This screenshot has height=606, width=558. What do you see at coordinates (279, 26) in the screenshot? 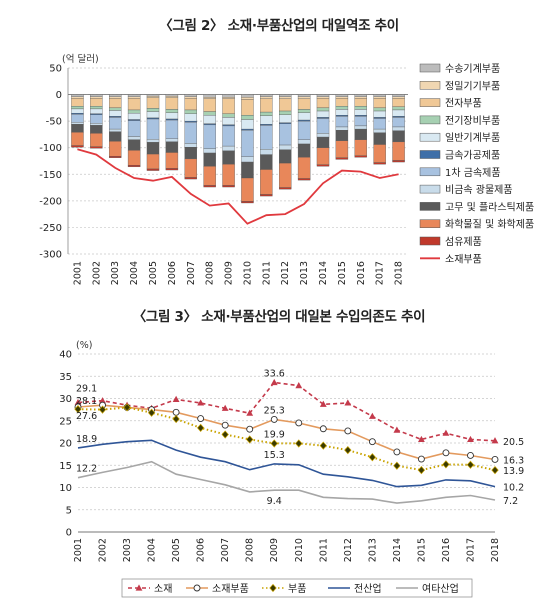
I see `chart1-title: 〈그림 2〉 소재·부품산업의 대일역조 추이` at bounding box center [279, 26].